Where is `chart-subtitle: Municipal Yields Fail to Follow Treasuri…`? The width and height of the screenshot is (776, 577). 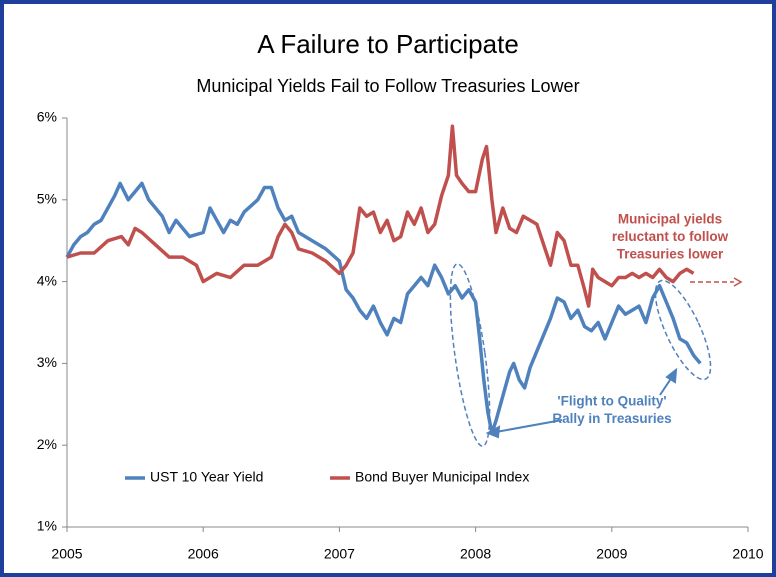
chart-subtitle: Municipal Yields Fail to Follow Treasuri… is located at coordinates (387, 86).